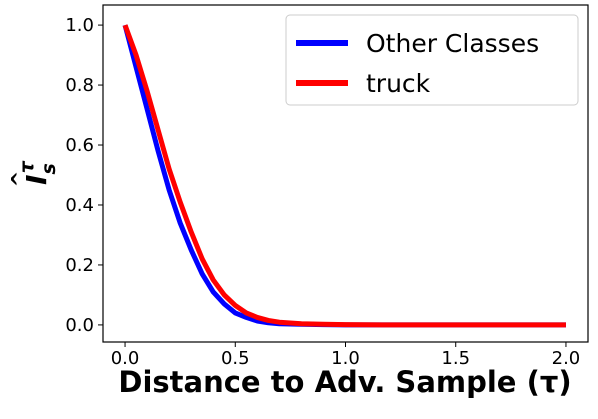 The height and width of the screenshot is (419, 598). I want to click on legend-label: truck, so click(398, 83).